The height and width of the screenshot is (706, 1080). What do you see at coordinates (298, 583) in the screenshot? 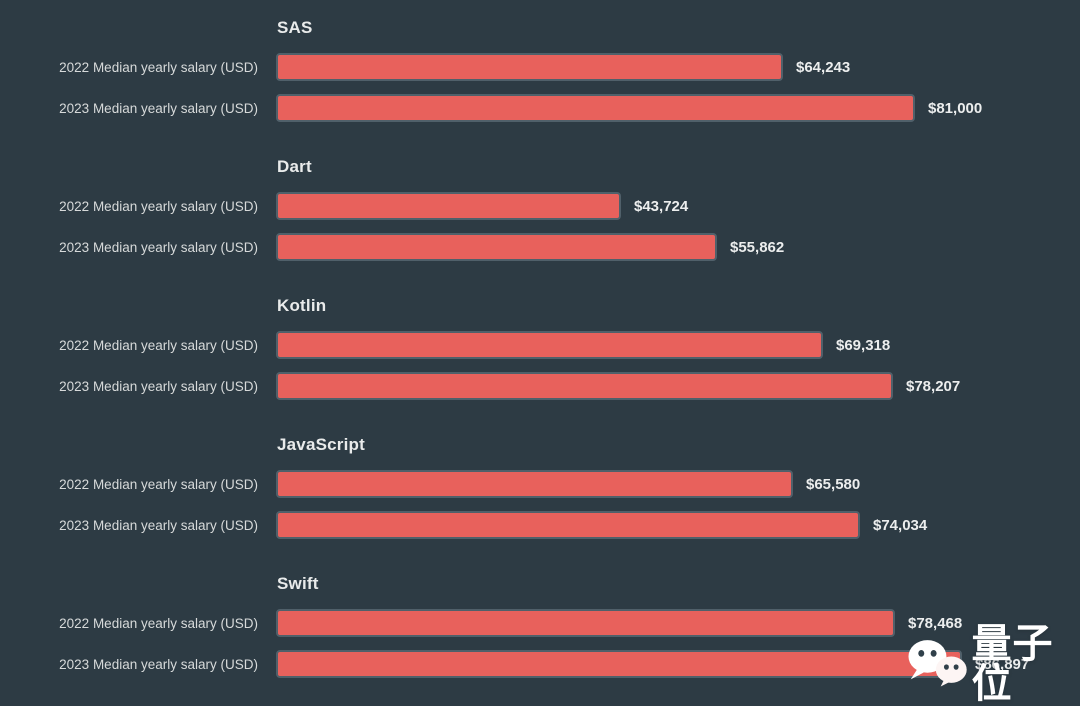
I see `group-title: Swift` at bounding box center [298, 583].